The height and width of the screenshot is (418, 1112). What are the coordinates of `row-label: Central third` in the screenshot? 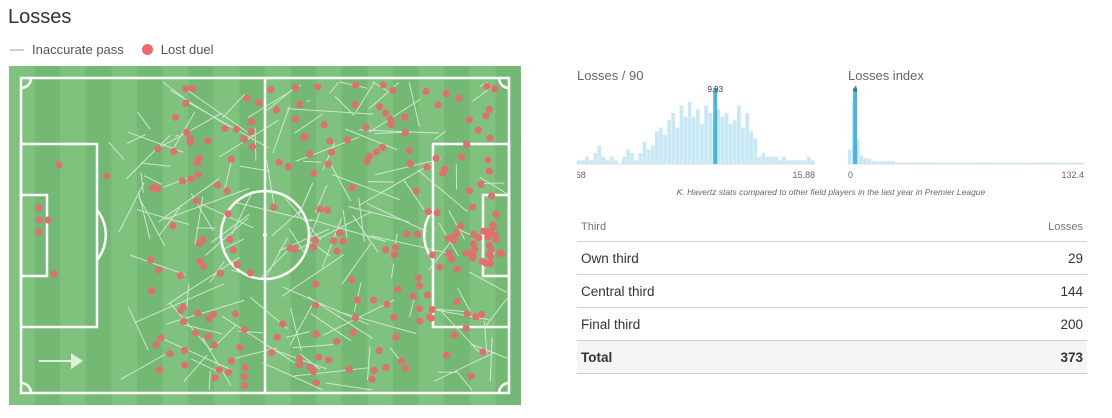 It's located at (618, 291).